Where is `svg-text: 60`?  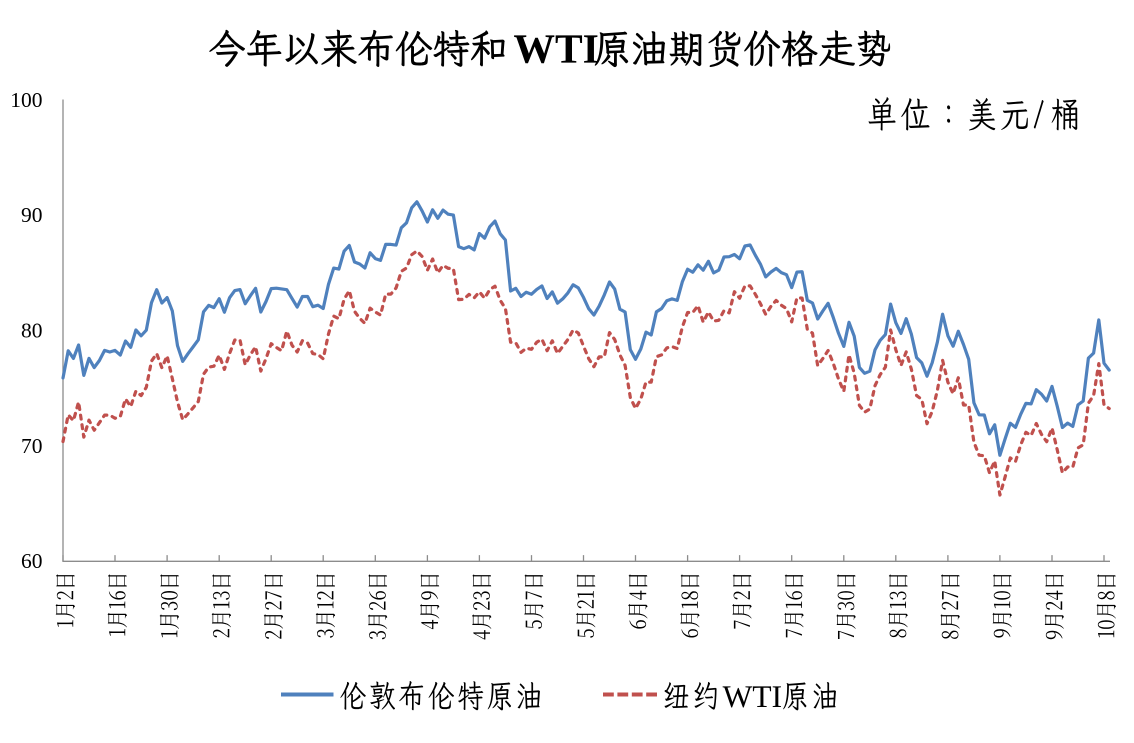
svg-text: 60 is located at coordinates (32, 561).